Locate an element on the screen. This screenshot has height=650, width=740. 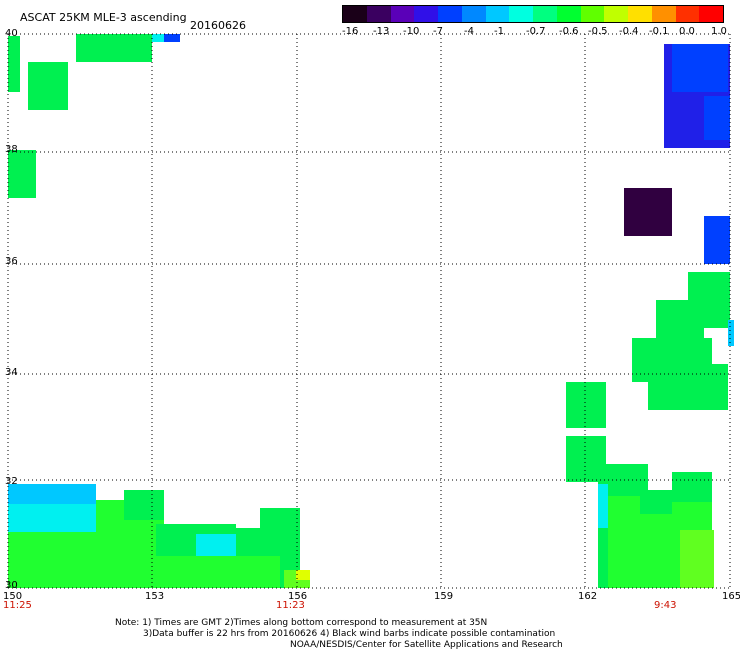
colorbar-tick: 0.0 is located at coordinates (687, 31).